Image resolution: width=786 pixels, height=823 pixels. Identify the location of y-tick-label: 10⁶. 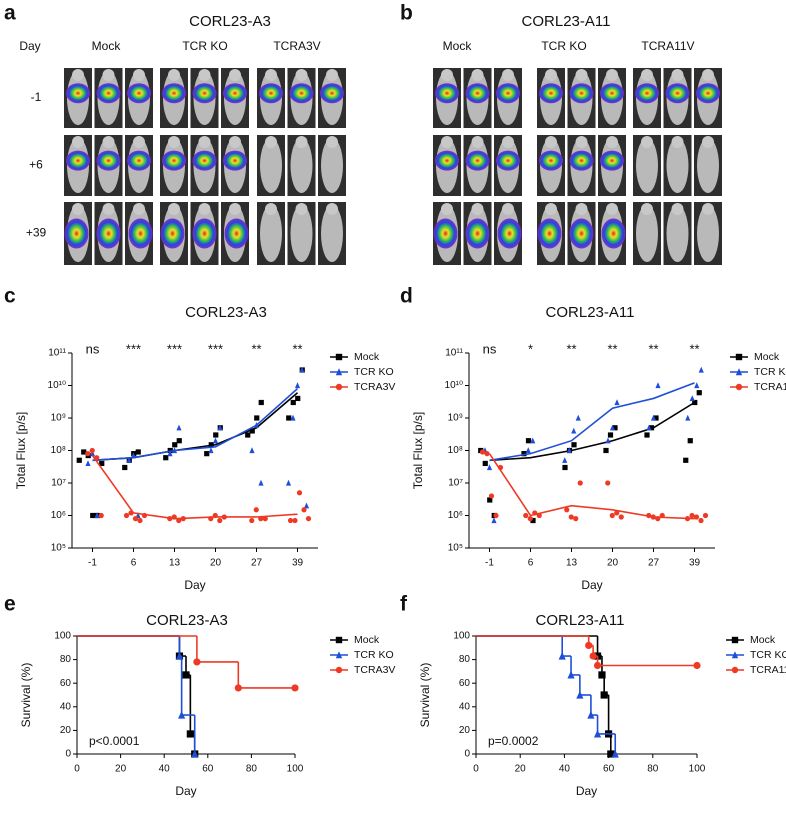
(58, 515).